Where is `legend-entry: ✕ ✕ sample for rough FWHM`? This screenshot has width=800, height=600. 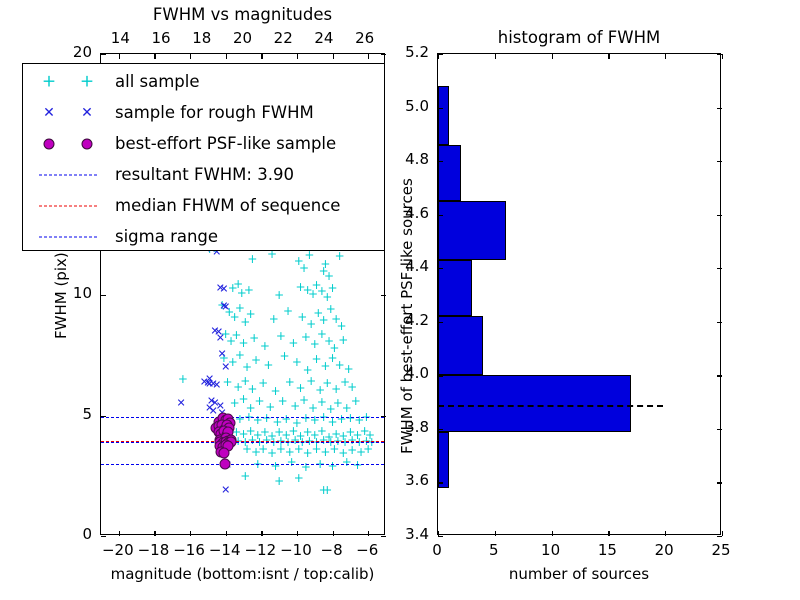 legend-entry: ✕ ✕ sample for rough FWHM is located at coordinates (203, 112).